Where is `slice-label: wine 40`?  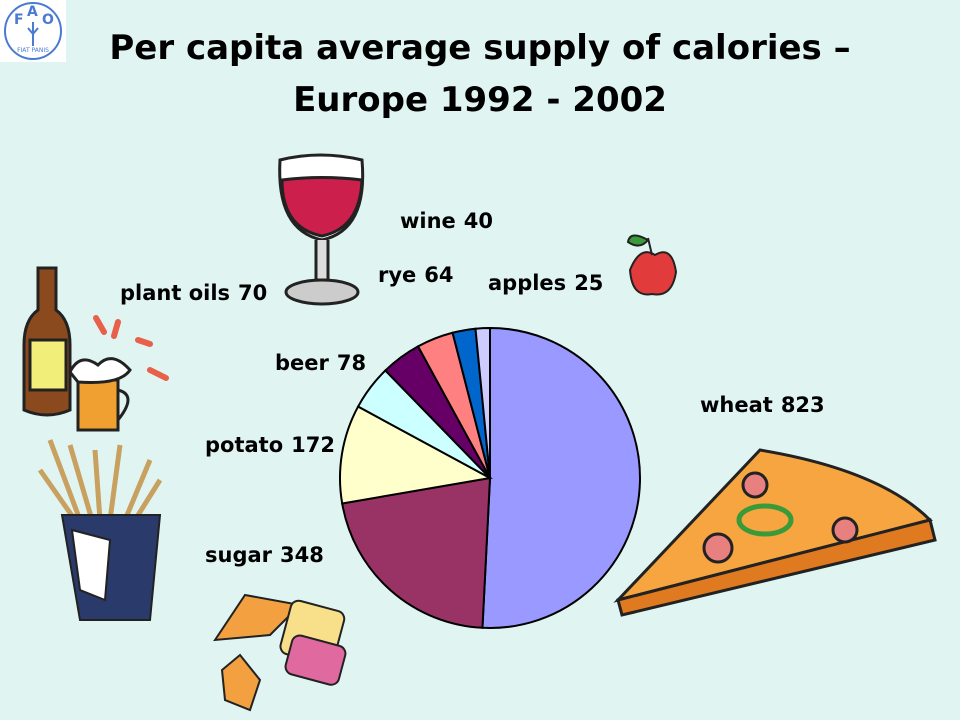
slice-label: wine 40 is located at coordinates (446, 221).